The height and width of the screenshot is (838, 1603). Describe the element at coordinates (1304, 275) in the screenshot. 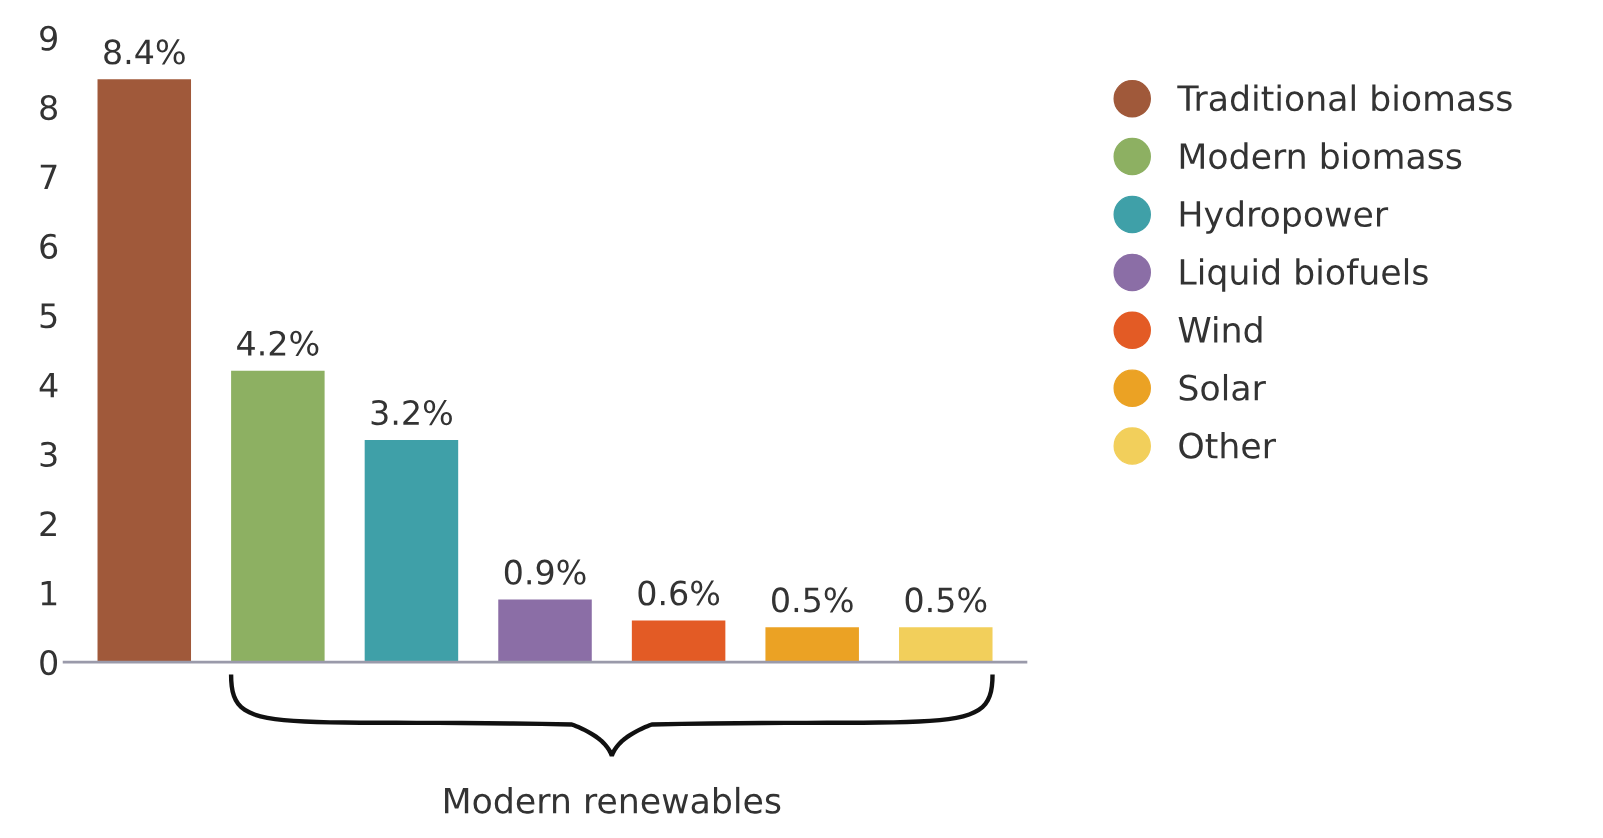

I see `legend-label: Liquid biofuels` at that location.